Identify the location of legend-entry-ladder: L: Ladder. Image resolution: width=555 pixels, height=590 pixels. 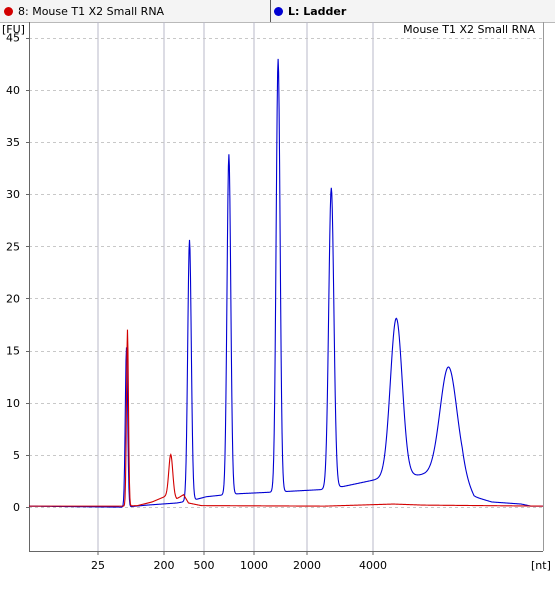
(409, 11).